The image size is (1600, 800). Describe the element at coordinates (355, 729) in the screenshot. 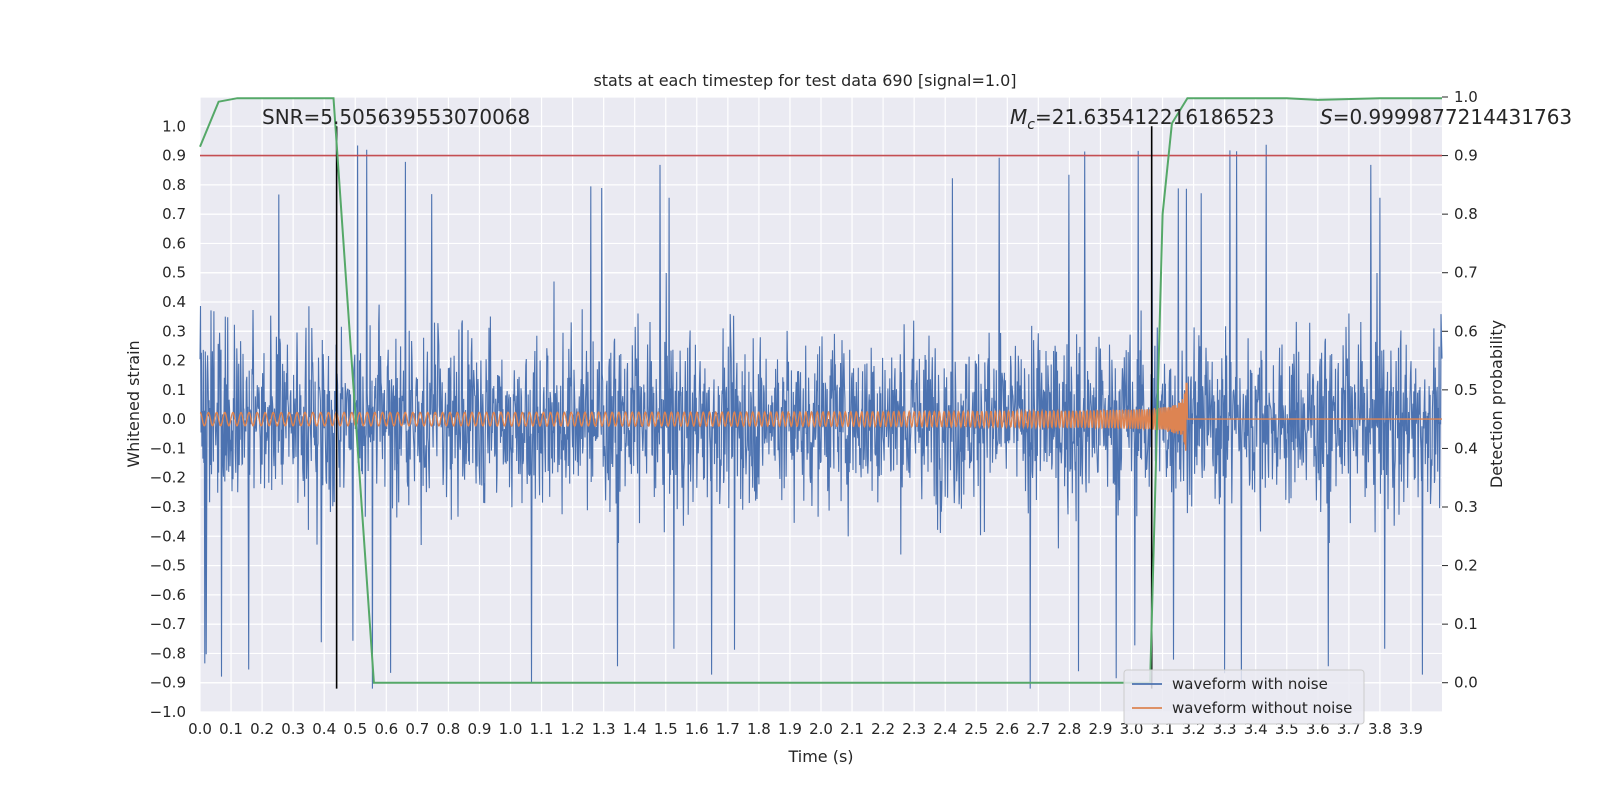

I see `x-tick-label: 0.5` at that location.